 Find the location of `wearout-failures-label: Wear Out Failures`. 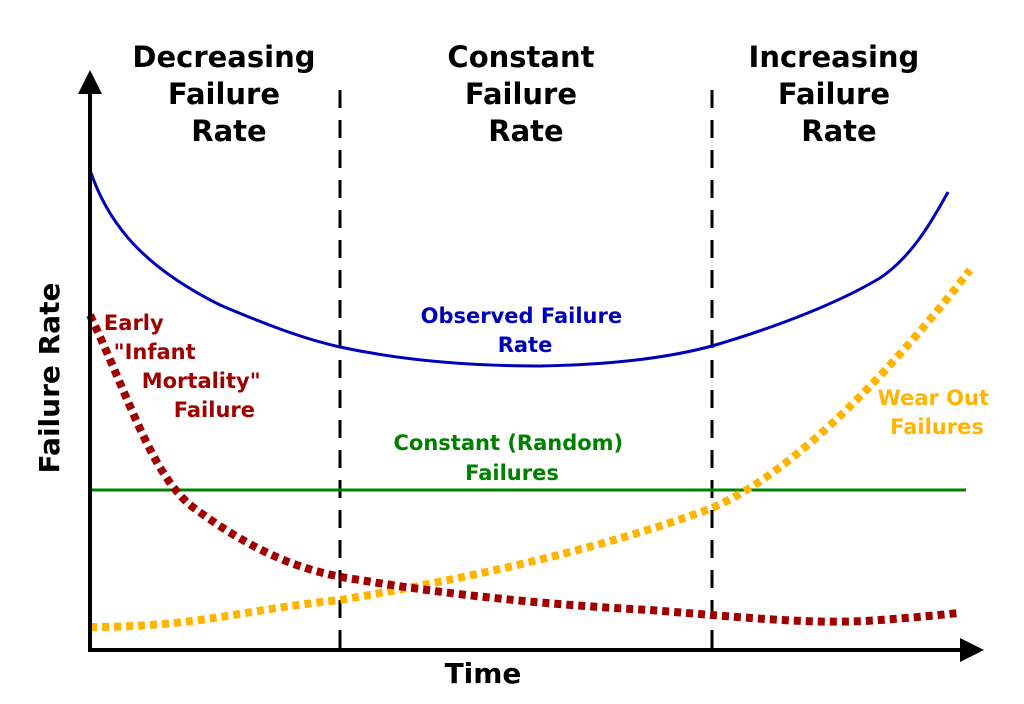

wearout-failures-label: Wear Out Failures is located at coordinates (937, 412).